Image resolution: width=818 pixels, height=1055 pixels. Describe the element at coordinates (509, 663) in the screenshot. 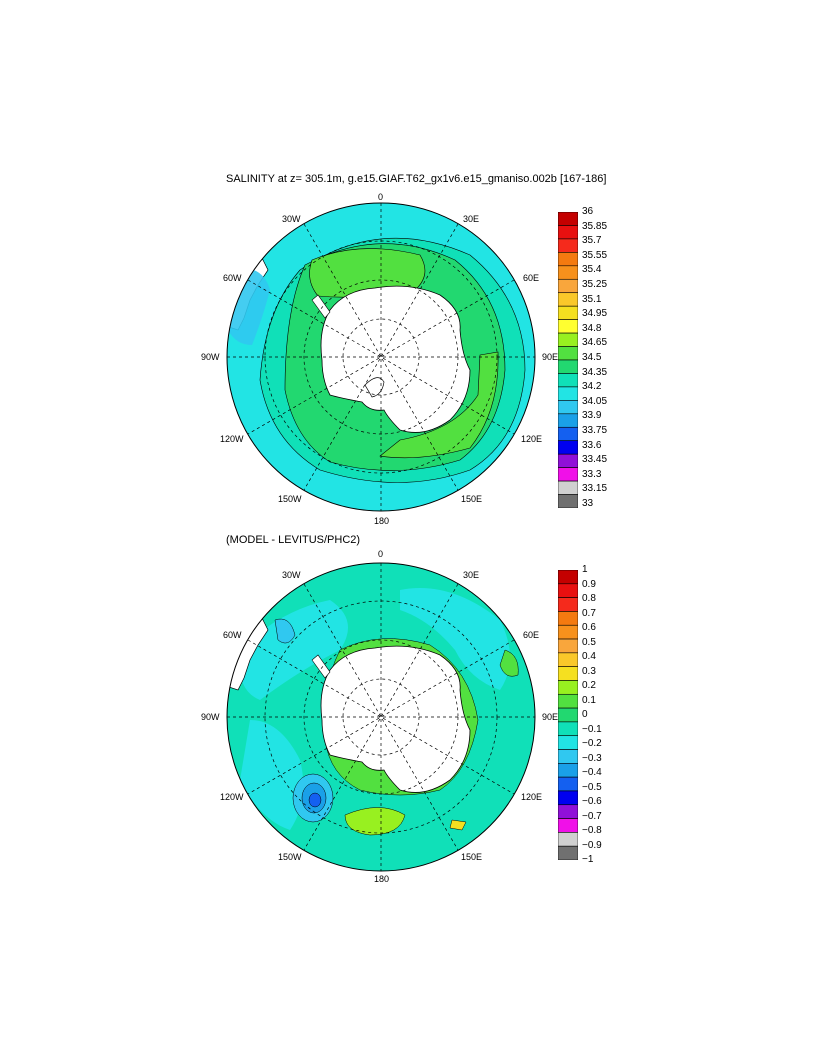

I see `diff-green-spot` at that location.